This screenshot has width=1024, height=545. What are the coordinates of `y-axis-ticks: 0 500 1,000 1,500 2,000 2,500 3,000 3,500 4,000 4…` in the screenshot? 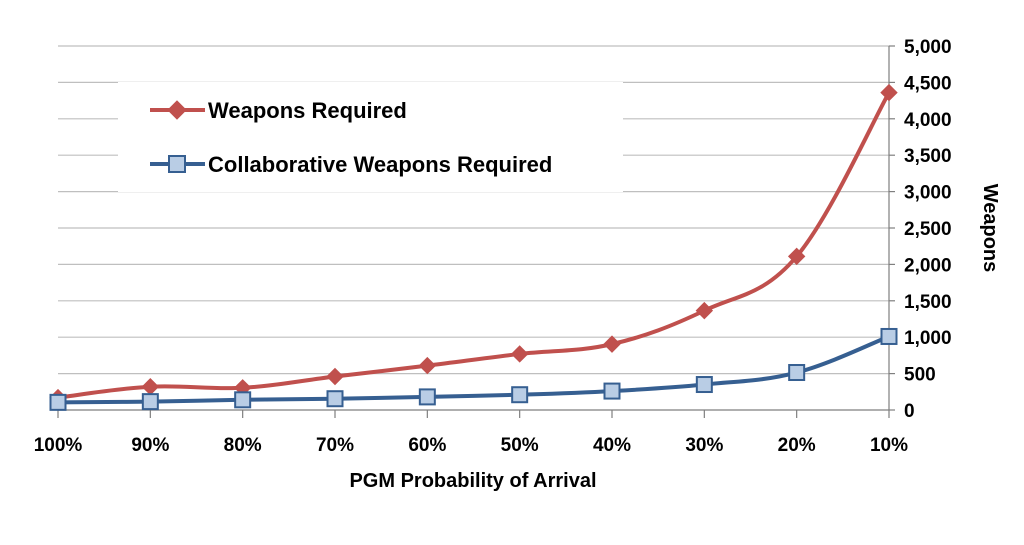 It's located at (920, 229).